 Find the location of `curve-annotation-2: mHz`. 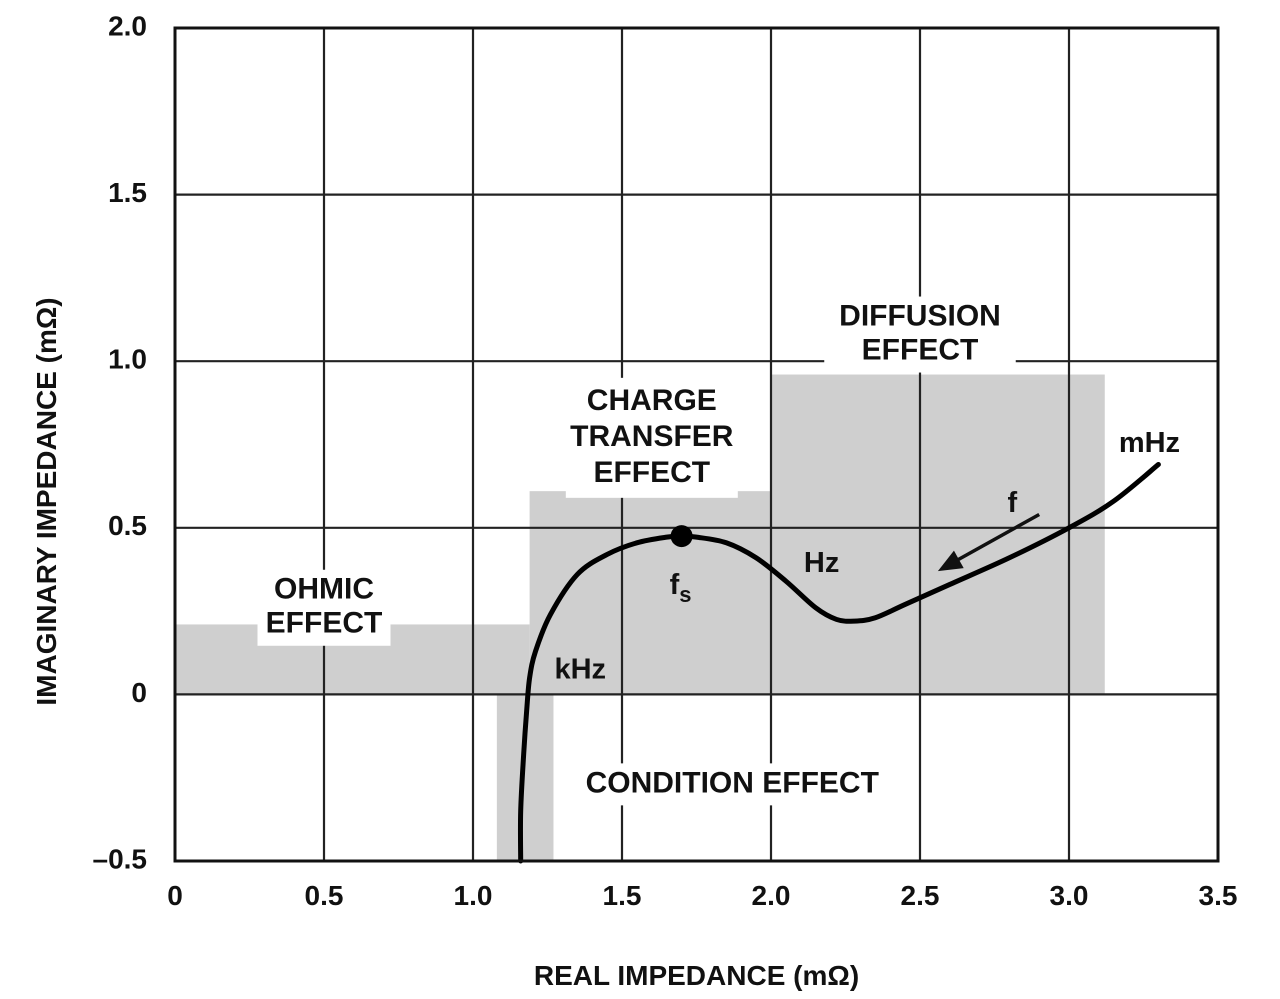

curve-annotation-2: mHz is located at coordinates (1149, 443).